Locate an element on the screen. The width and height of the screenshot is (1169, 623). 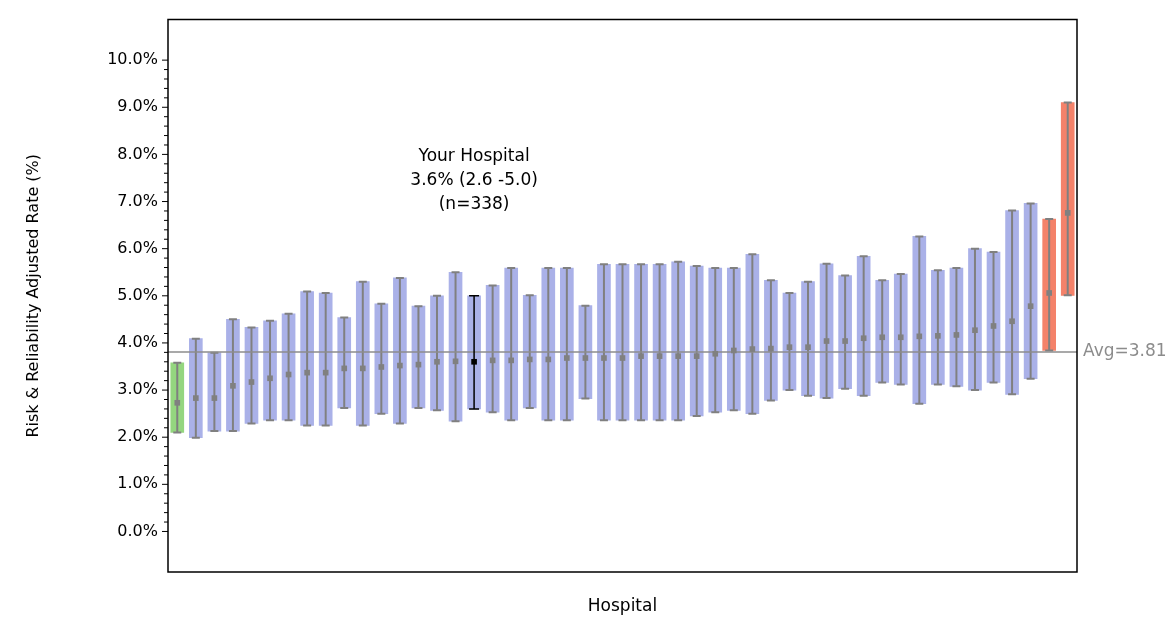
y-tick-label: 5.0% is located at coordinates (137, 294).